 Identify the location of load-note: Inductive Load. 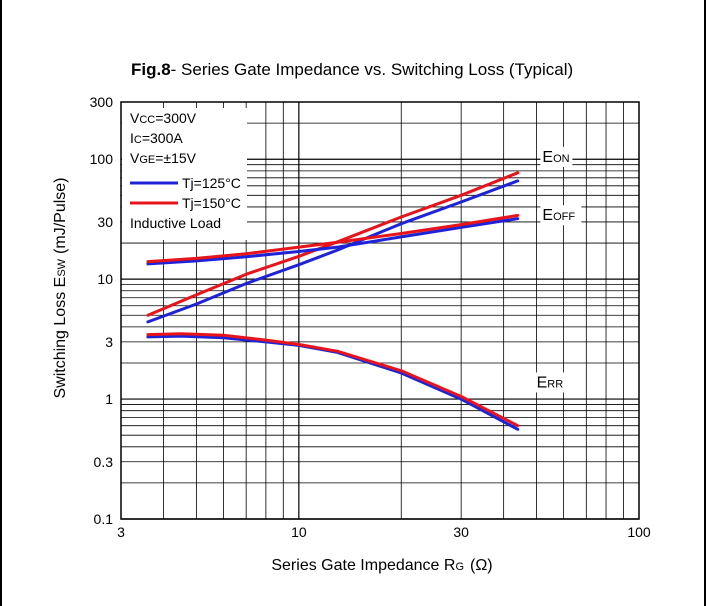
(175, 223).